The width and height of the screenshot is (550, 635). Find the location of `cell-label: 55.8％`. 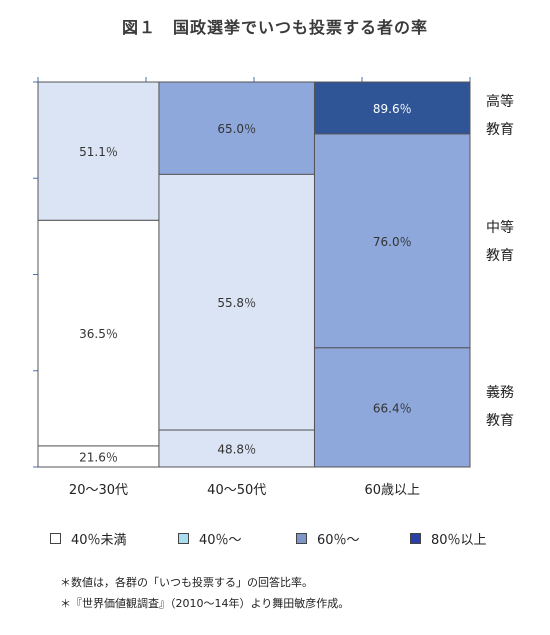

cell-label: 55.8％ is located at coordinates (236, 303).